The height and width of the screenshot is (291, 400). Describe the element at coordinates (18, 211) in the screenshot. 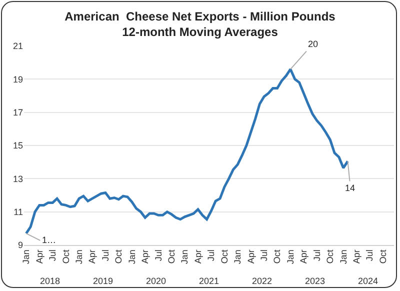

I see `y-tick-label: 11` at that location.